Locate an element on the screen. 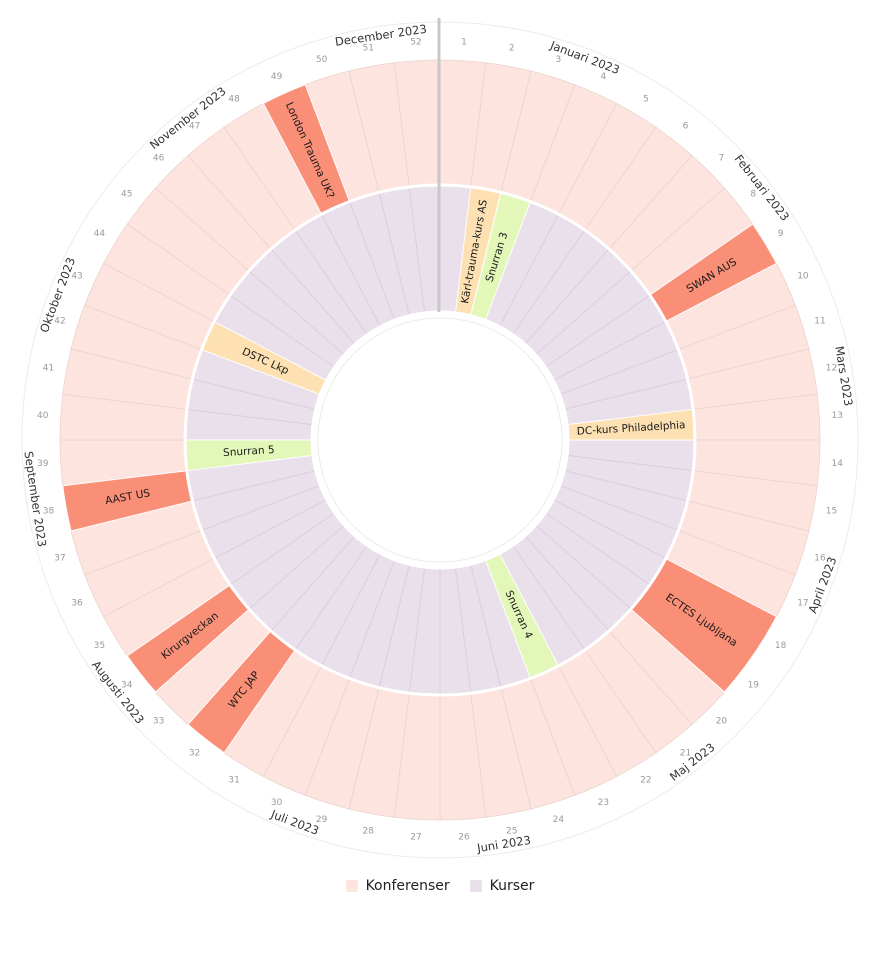  month-label: Juli 2023 is located at coordinates (294, 822).